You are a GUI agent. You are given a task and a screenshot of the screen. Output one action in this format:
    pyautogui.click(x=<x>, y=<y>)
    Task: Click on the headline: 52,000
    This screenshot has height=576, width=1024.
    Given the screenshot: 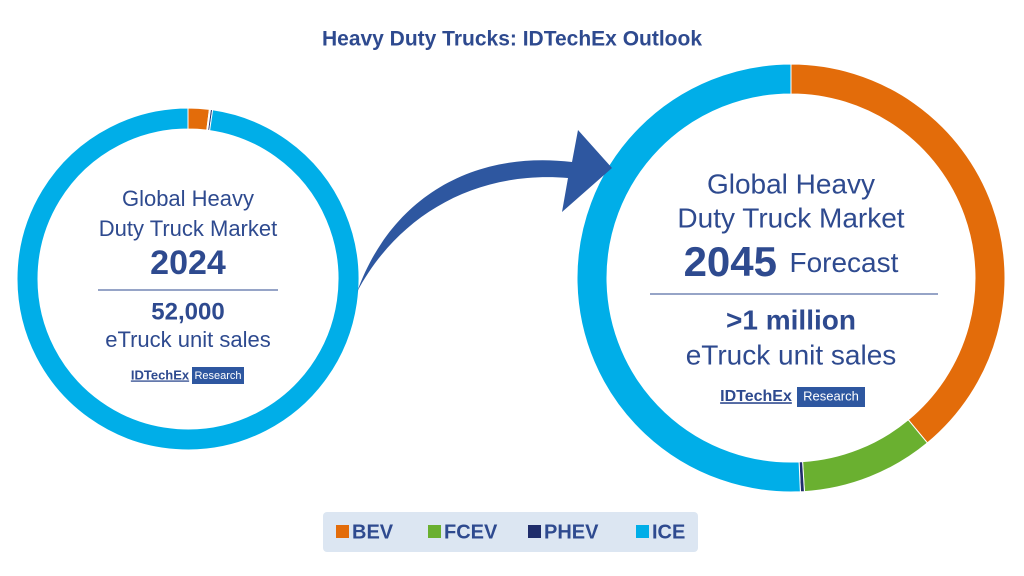 What is the action you would take?
    pyautogui.click(x=187, y=311)
    